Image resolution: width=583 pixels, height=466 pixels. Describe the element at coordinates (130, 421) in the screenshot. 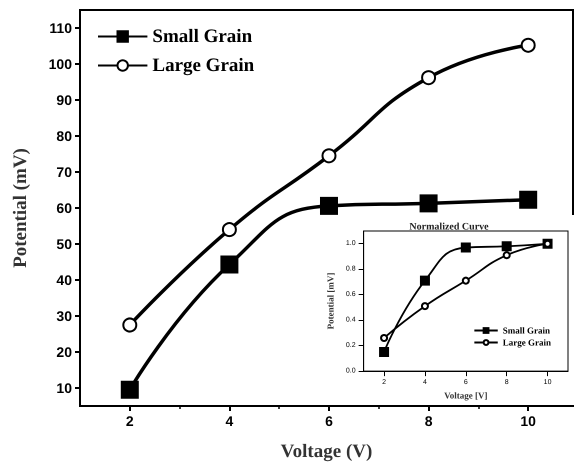

I see `x-tick-label: 2` at that location.